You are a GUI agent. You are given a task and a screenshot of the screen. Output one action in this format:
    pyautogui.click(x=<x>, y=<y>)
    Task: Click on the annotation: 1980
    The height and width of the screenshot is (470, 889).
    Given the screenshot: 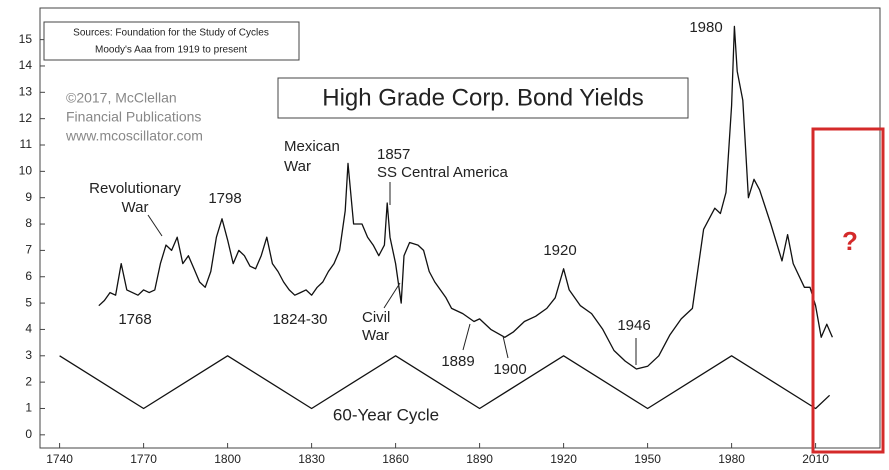 What is the action you would take?
    pyautogui.click(x=705, y=27)
    